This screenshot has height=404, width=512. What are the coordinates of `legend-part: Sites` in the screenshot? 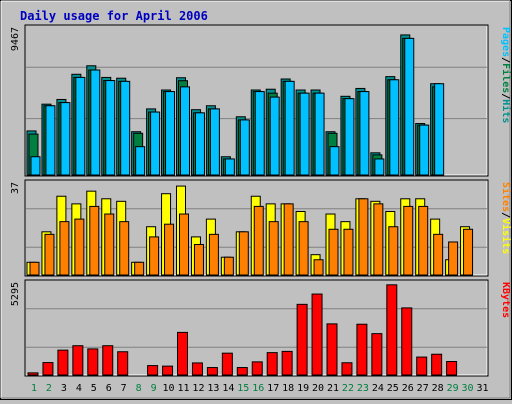 It's located at (506, 197).